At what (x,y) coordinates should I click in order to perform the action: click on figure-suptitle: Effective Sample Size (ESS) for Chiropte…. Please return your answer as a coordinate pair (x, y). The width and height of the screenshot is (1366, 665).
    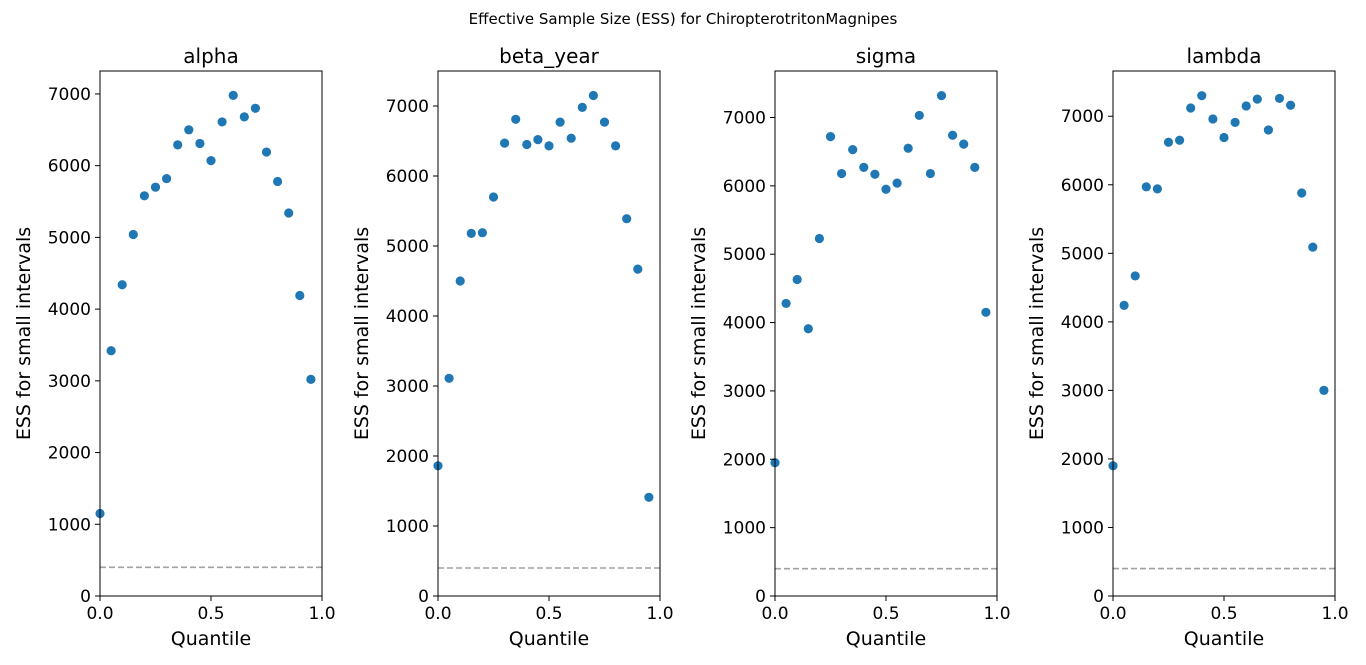
    Looking at the image, I should click on (683, 19).